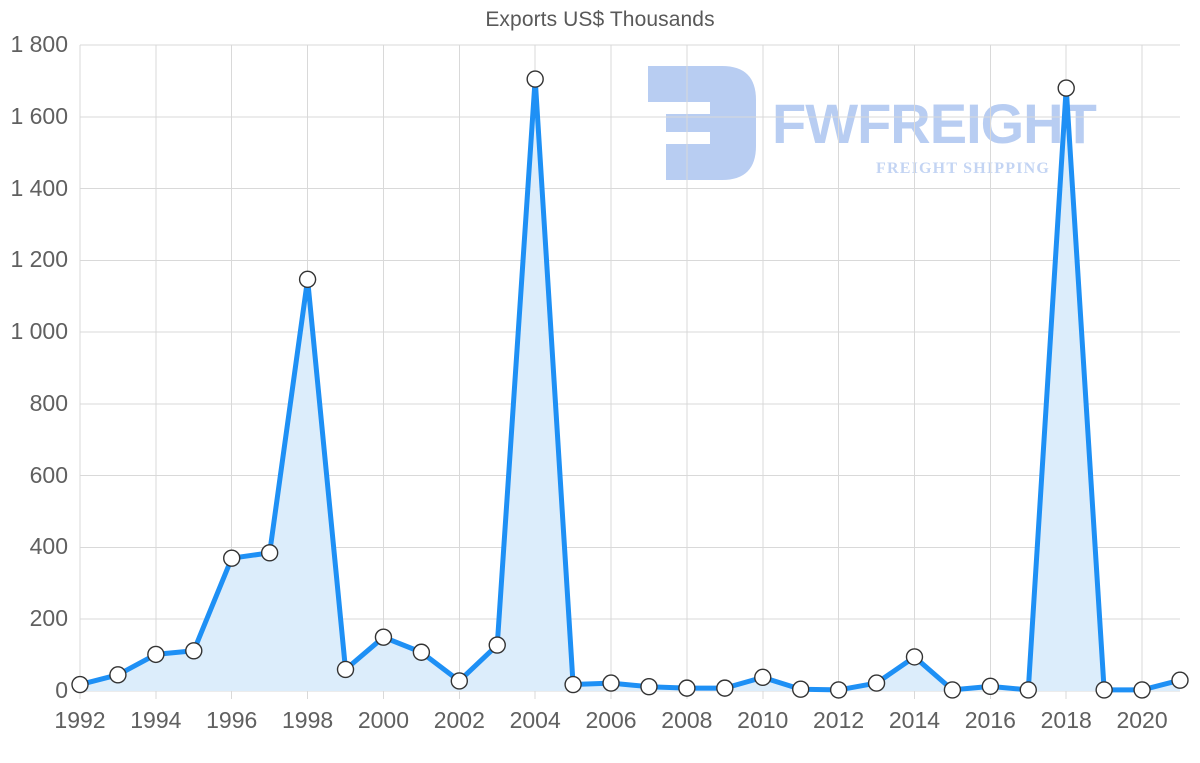 The width and height of the screenshot is (1200, 763). I want to click on x-axis-tick-label: 2014, so click(914, 720).